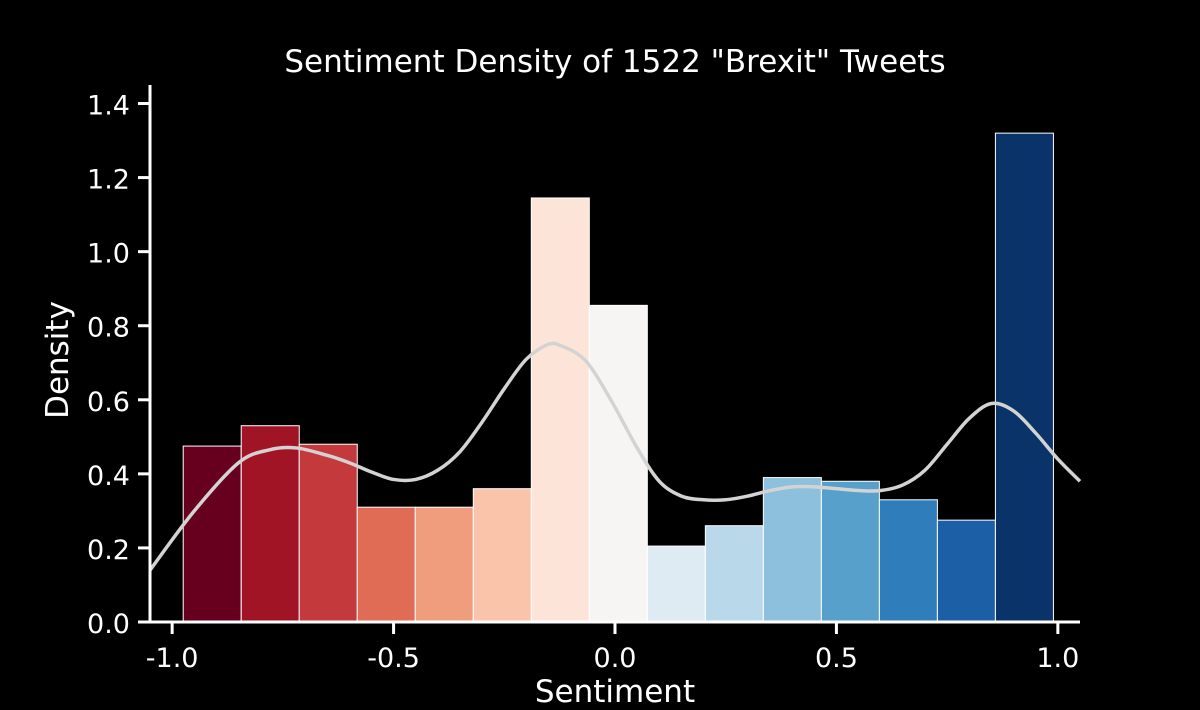 This screenshot has height=710, width=1200. I want to click on y-axis-label: Density, so click(58, 360).